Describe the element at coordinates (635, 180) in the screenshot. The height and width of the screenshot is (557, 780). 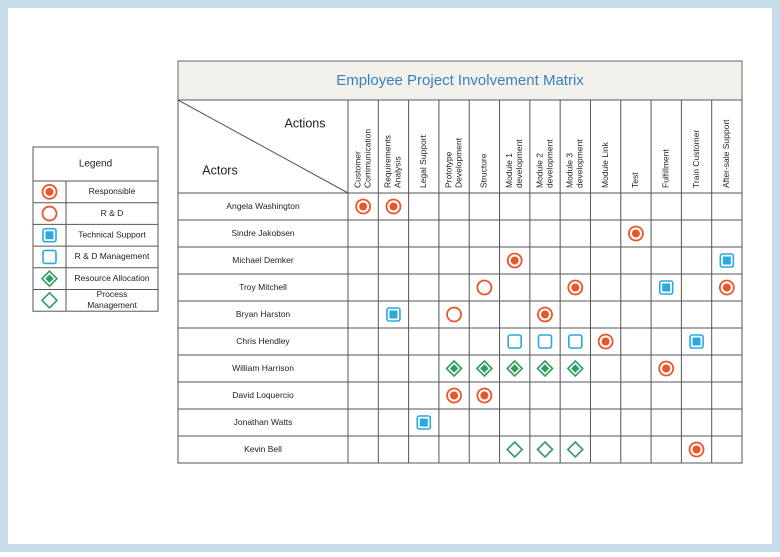
I see `column-header: Test` at that location.